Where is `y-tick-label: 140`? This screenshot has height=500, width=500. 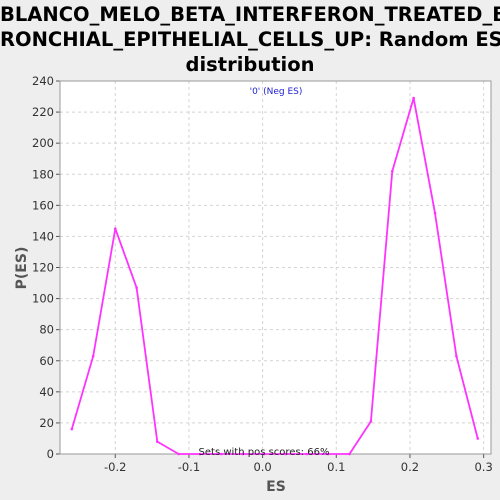
y-tick-label: 140 is located at coordinates (43, 236).